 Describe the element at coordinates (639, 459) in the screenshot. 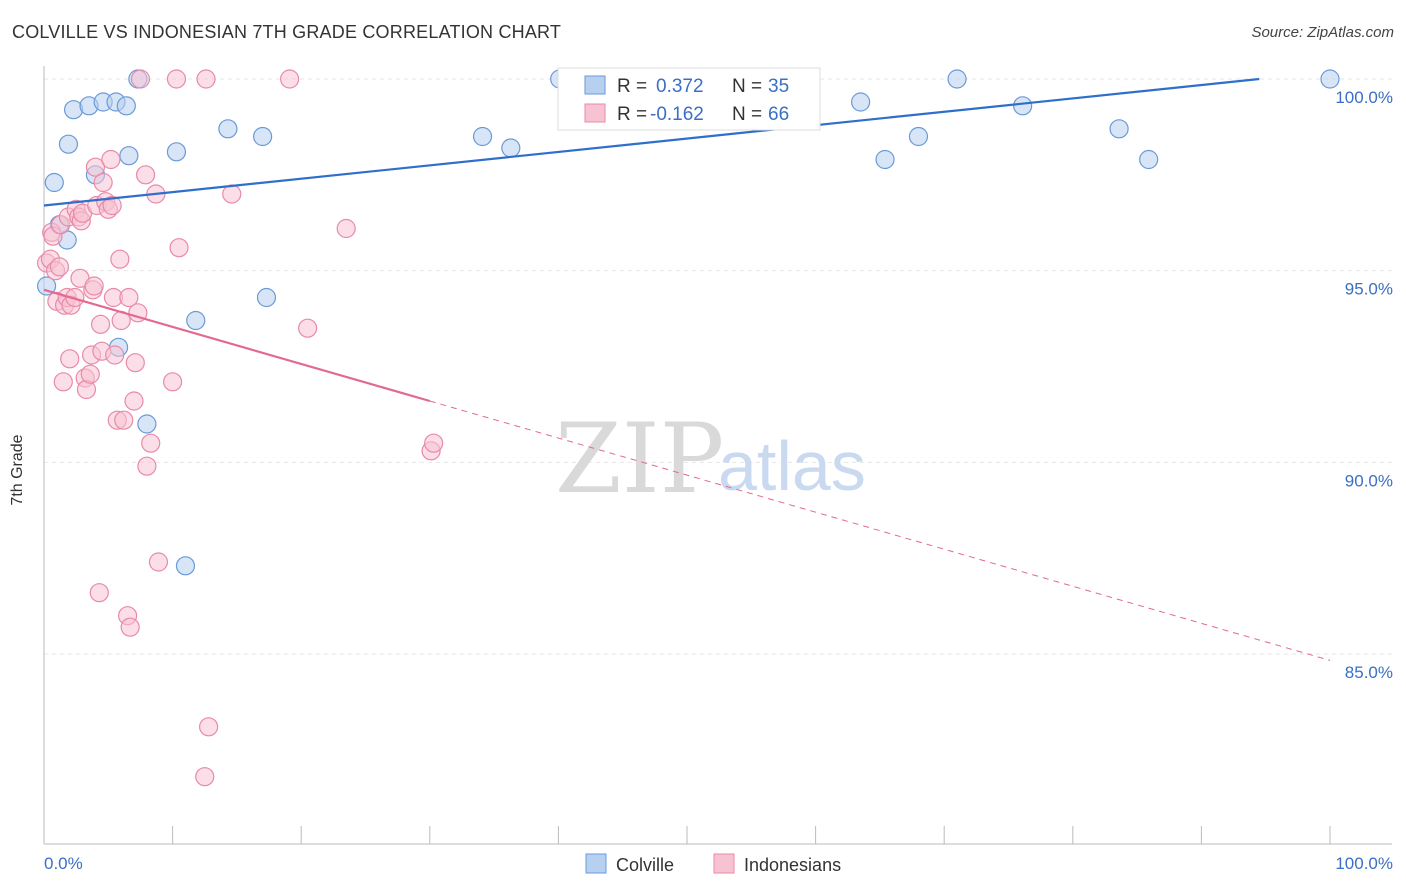

I see `watermark-zip: ZIP` at that location.